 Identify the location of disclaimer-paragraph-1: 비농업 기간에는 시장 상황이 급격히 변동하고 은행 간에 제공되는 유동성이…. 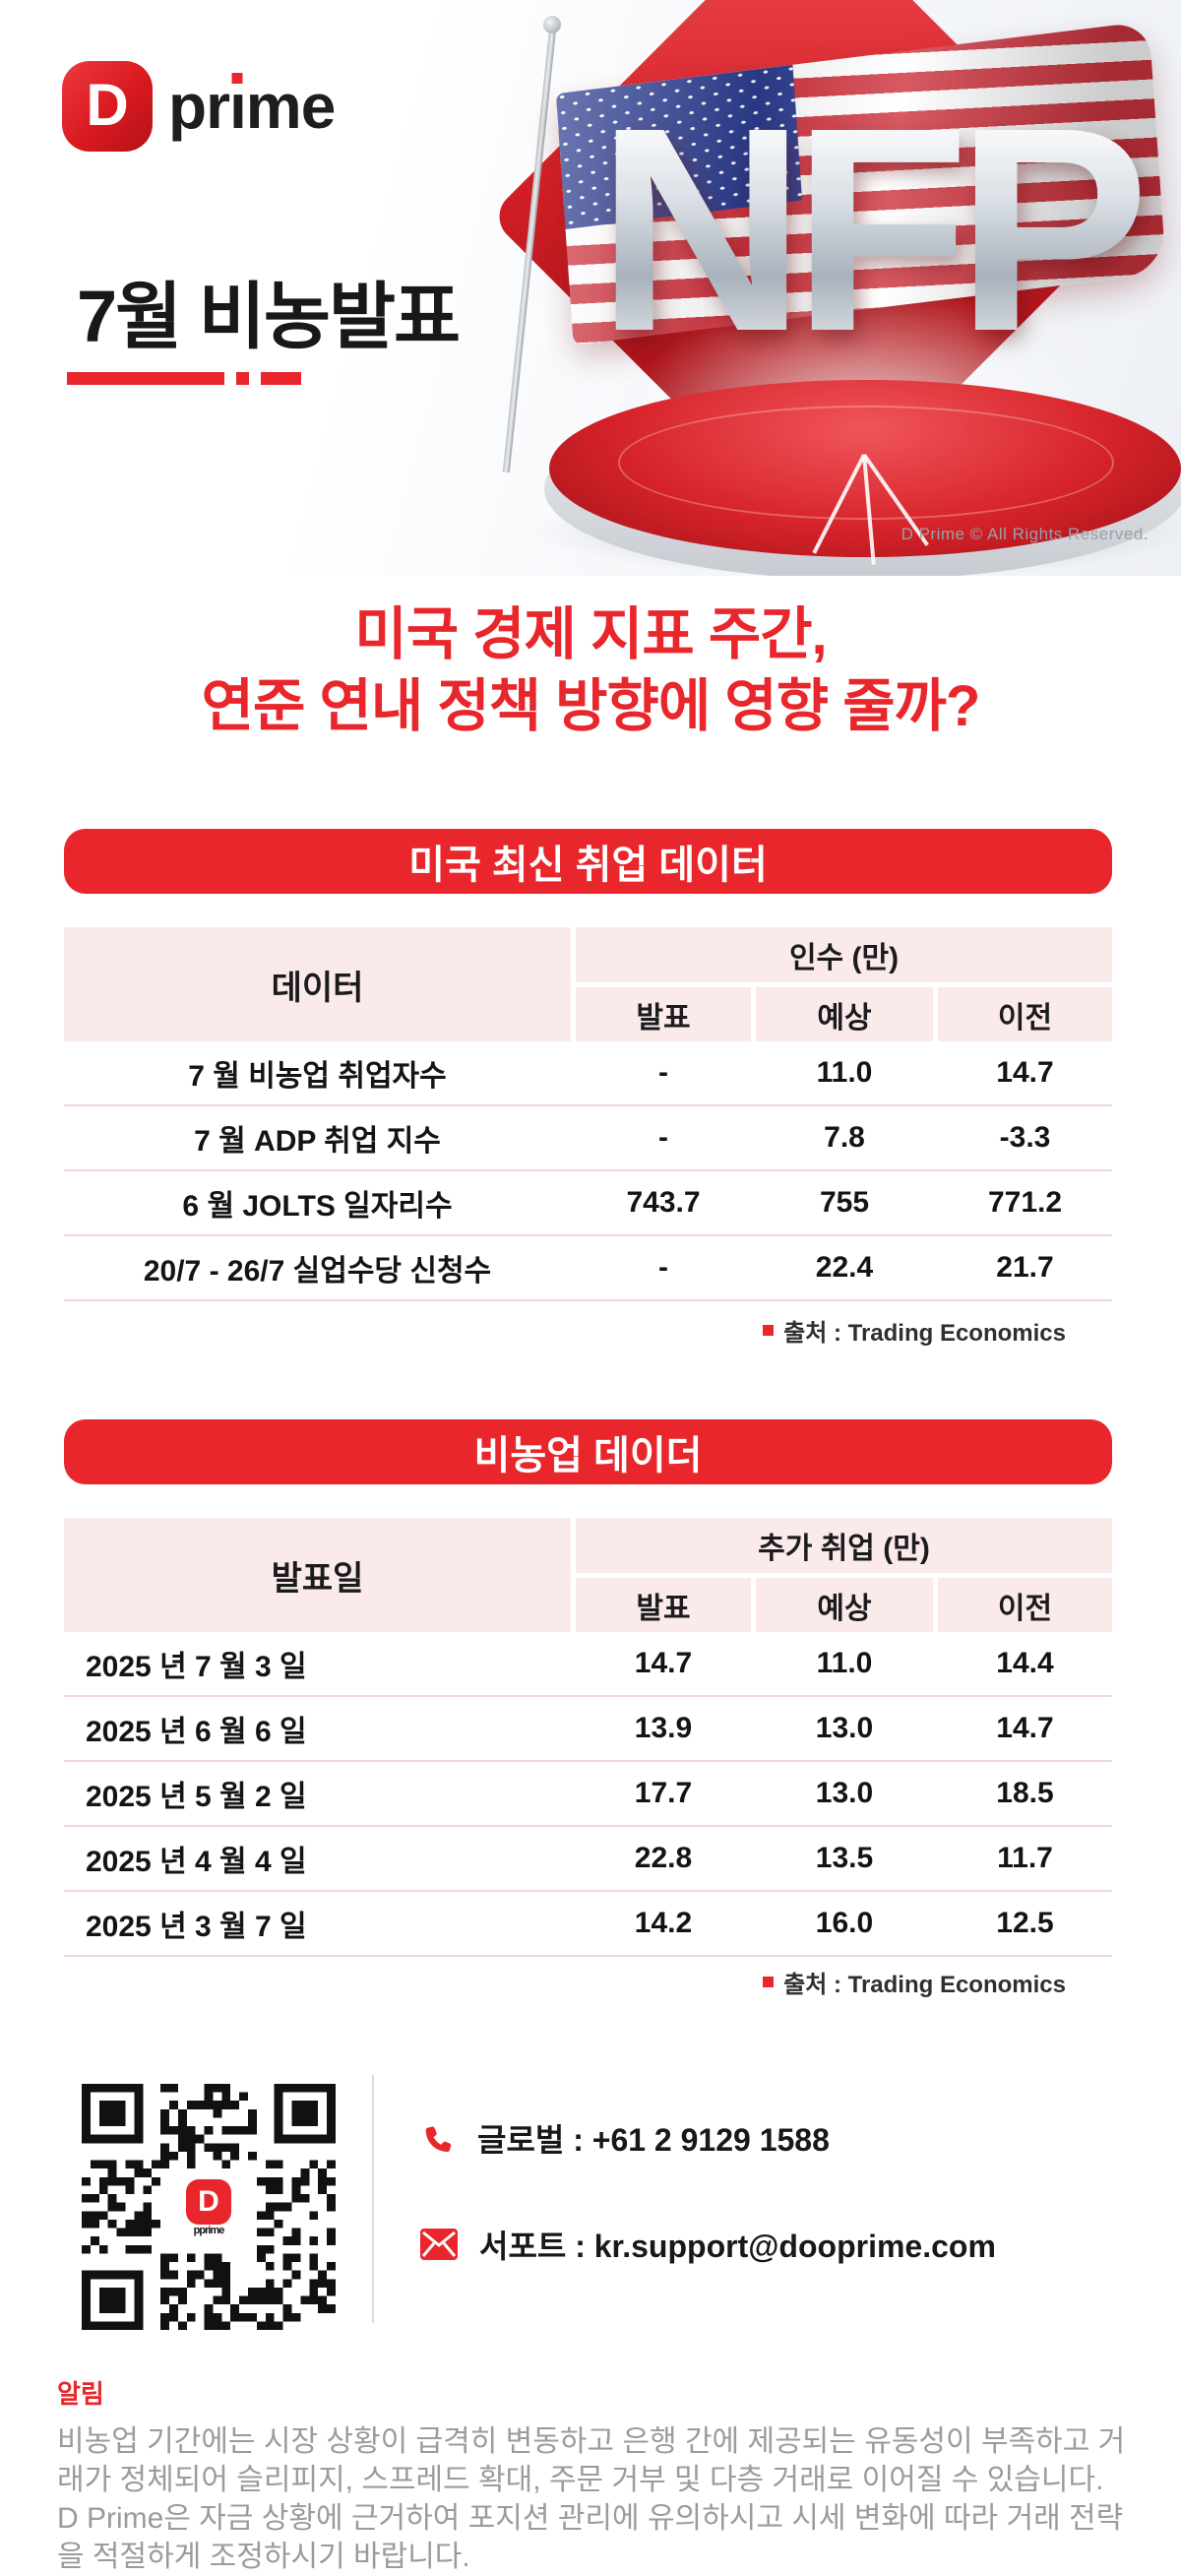
(591, 2460).